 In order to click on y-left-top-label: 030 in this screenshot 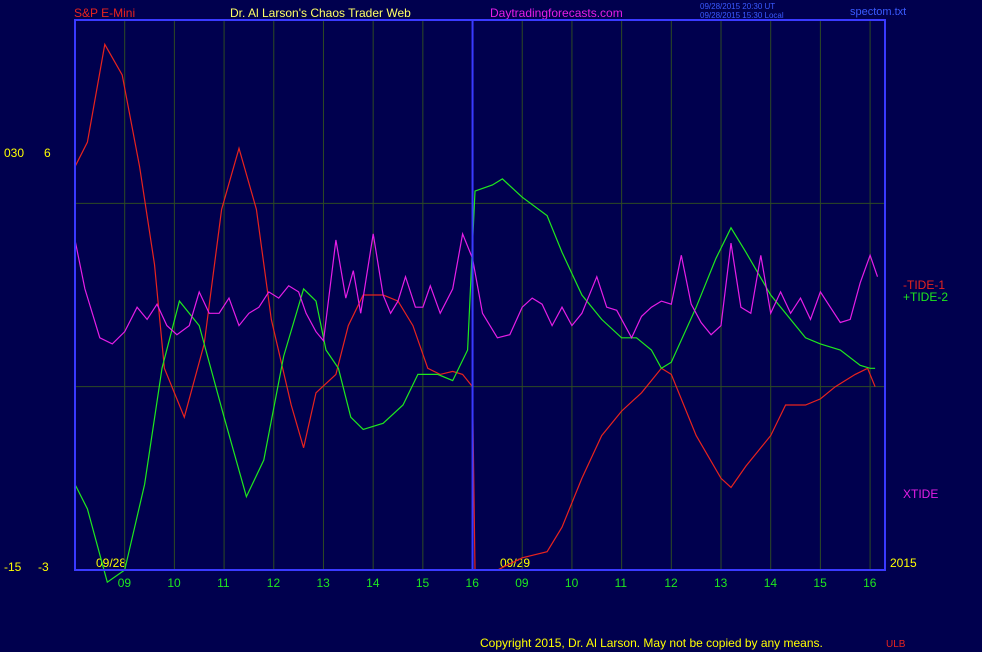, I will do `click(14, 153)`.